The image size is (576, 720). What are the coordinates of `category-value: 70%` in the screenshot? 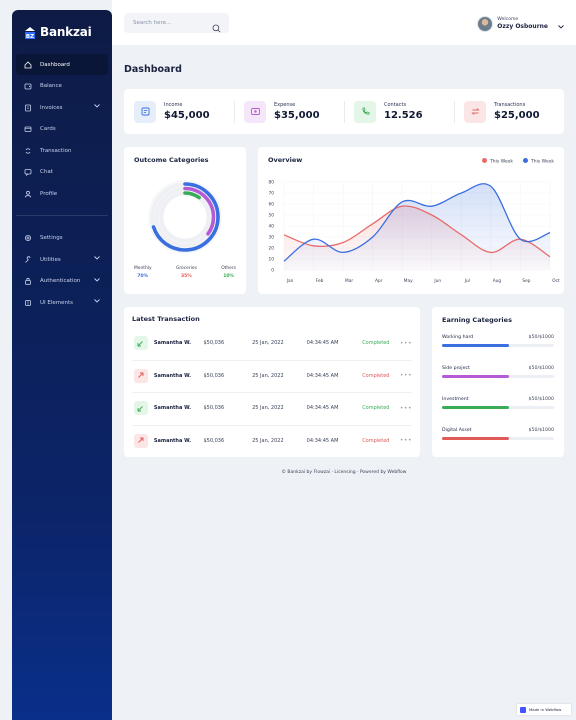 It's located at (143, 276).